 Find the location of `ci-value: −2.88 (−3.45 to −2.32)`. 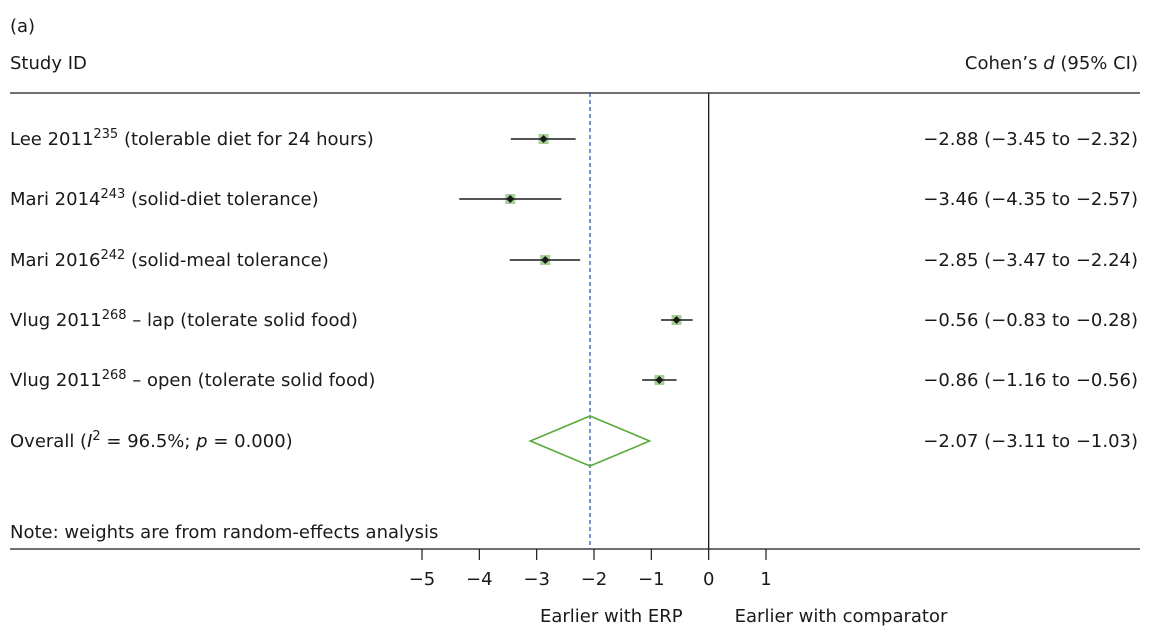

ci-value: −2.88 (−3.45 to −2.32) is located at coordinates (1030, 139).